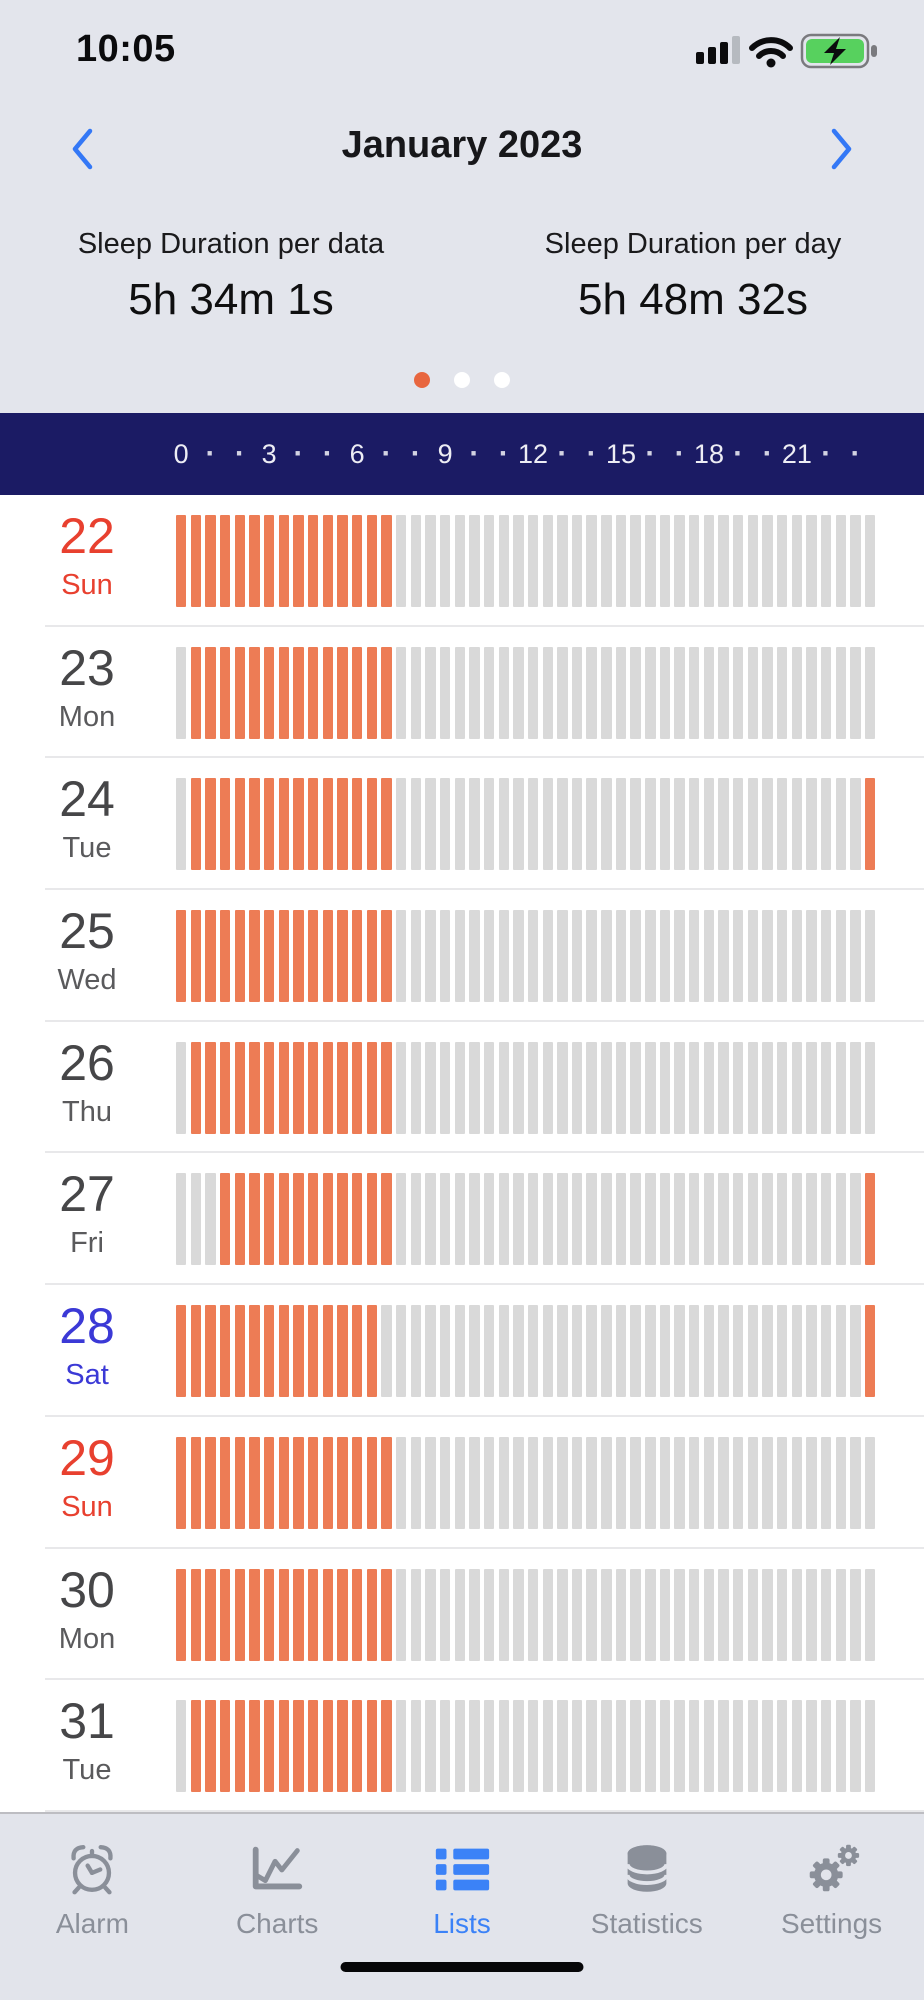  What do you see at coordinates (87, 1062) in the screenshot?
I see `day-number: 26` at bounding box center [87, 1062].